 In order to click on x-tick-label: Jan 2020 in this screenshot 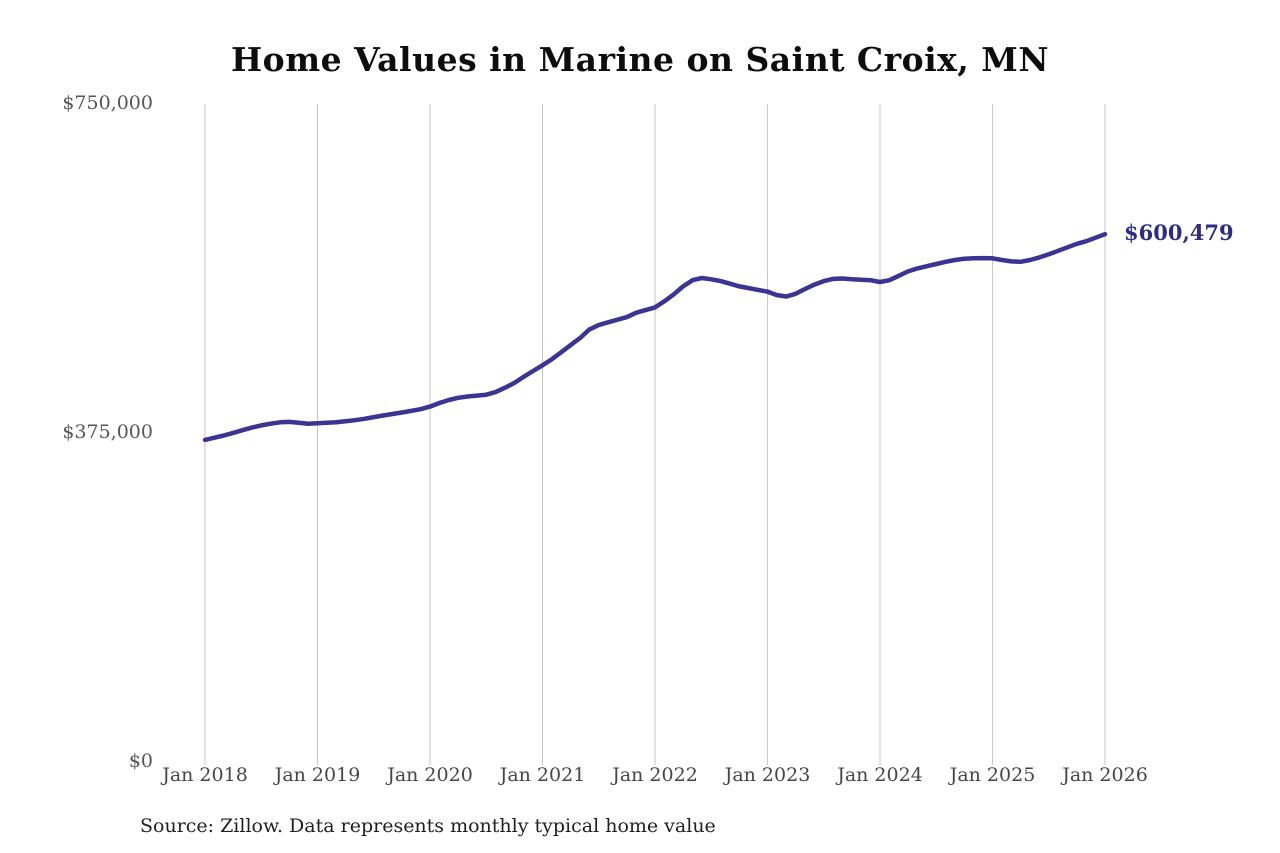, I will do `click(430, 775)`.